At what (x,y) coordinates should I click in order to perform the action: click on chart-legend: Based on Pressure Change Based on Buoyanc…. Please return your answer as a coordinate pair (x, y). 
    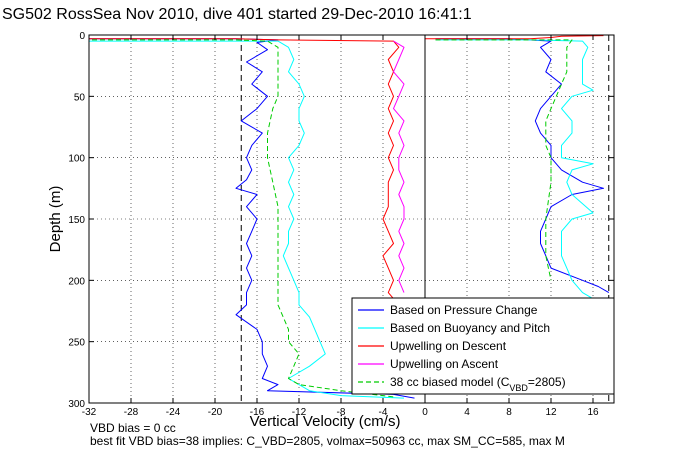
    Looking at the image, I should click on (483, 346).